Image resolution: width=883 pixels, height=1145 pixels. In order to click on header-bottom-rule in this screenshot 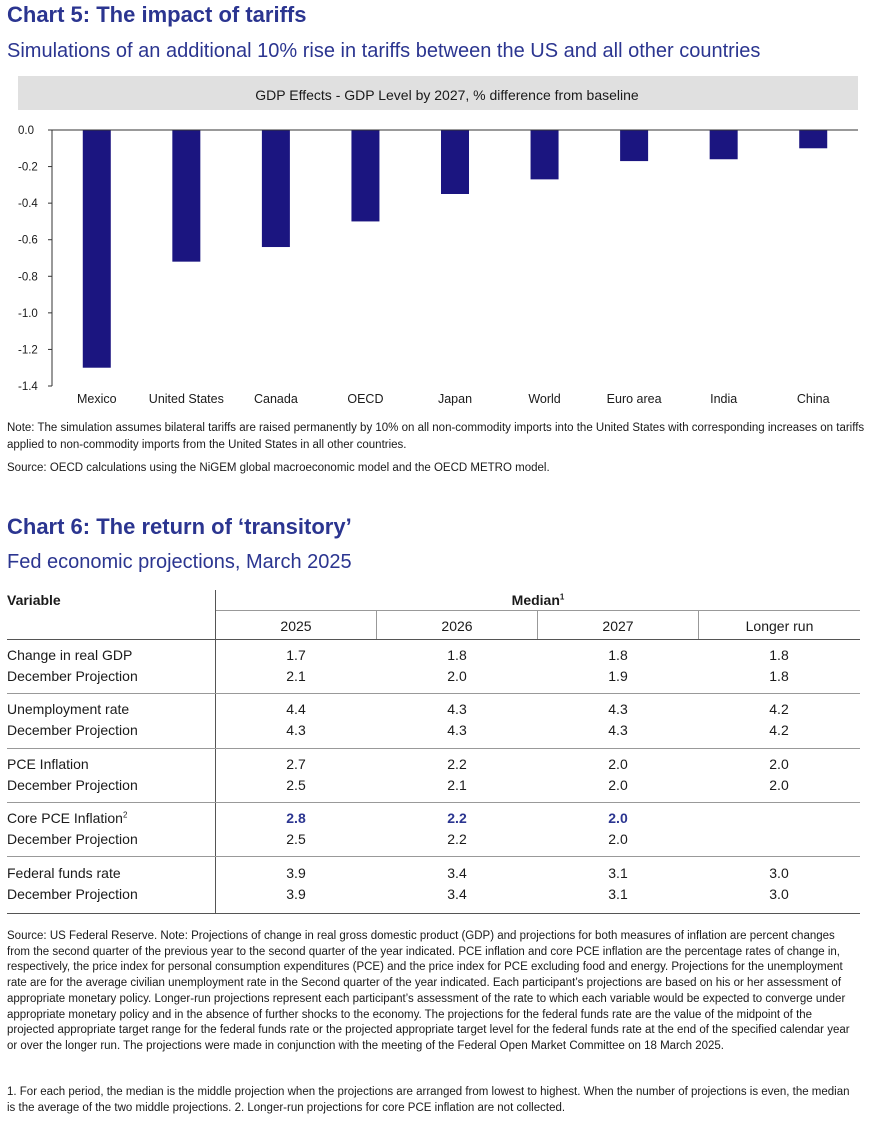, I will do `click(433, 639)`.